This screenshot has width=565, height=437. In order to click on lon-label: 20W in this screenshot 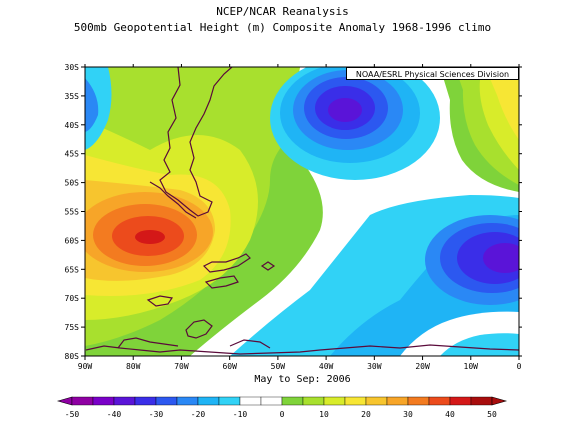, I will do `click(422, 366)`.